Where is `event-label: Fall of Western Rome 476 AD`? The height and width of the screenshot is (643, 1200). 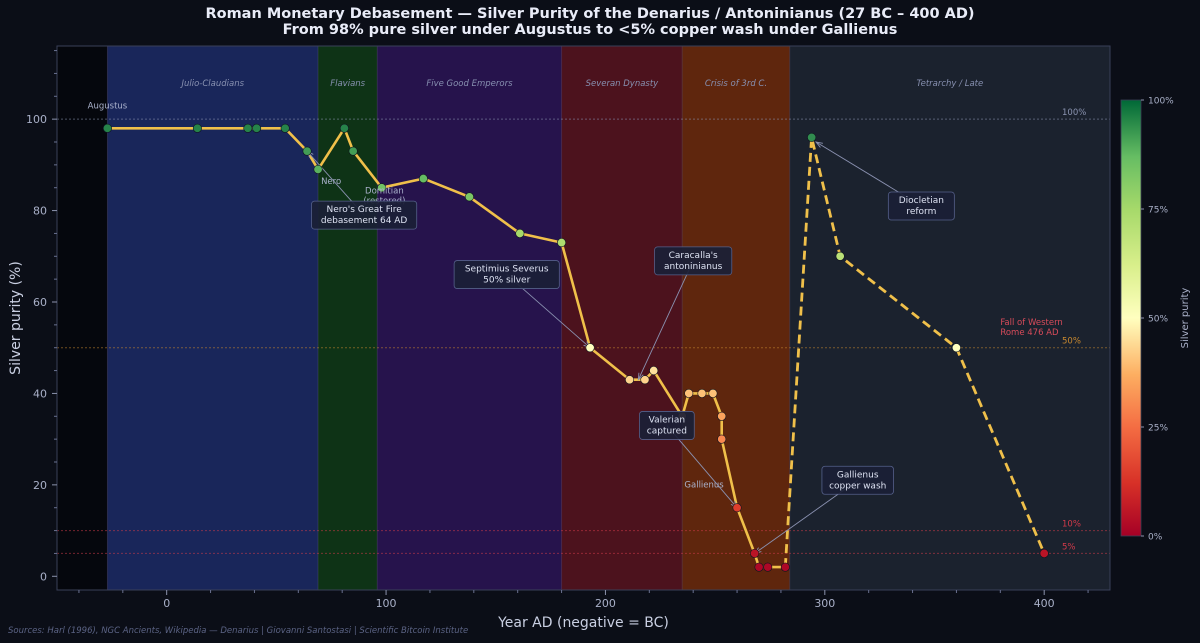 event-label: Fall of Western Rome 476 AD is located at coordinates (1031, 328).